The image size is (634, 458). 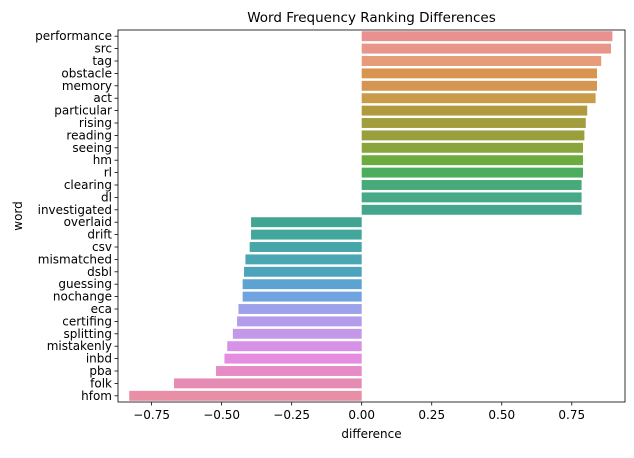 What do you see at coordinates (92, 148) in the screenshot?
I see `y-tick-label: seeing` at bounding box center [92, 148].